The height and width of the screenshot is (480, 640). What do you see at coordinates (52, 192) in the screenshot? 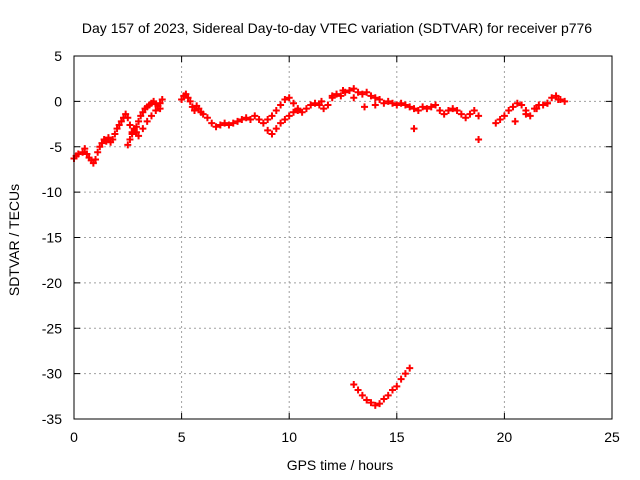
I see `y-tick-label: -10` at bounding box center [52, 192].